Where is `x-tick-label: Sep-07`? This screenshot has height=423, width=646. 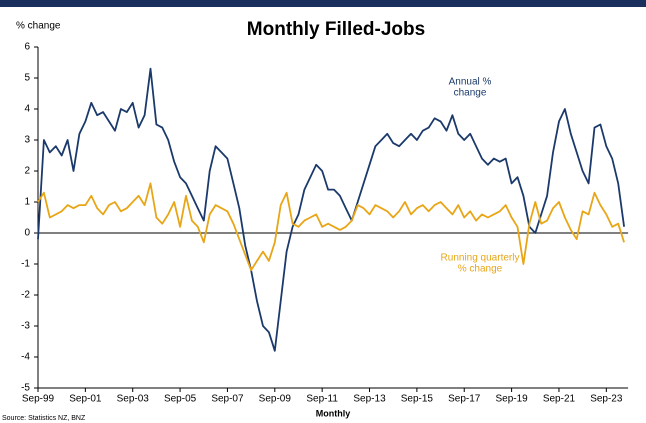 x-tick-label: Sep-07 is located at coordinates (227, 399).